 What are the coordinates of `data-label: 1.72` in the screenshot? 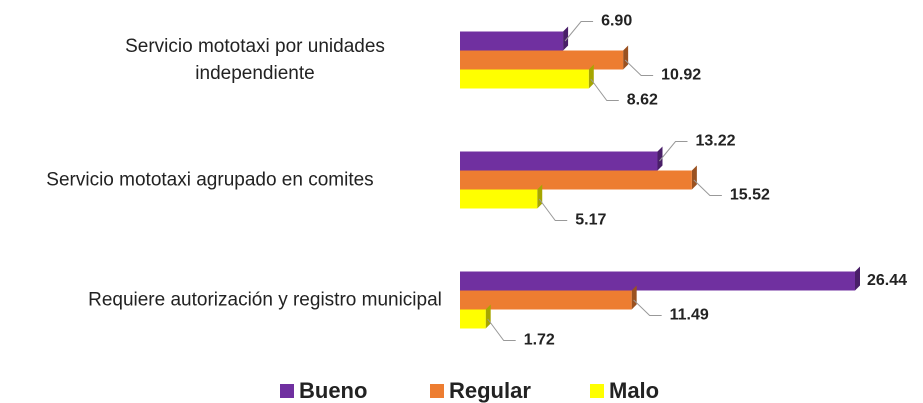 It's located at (539, 340).